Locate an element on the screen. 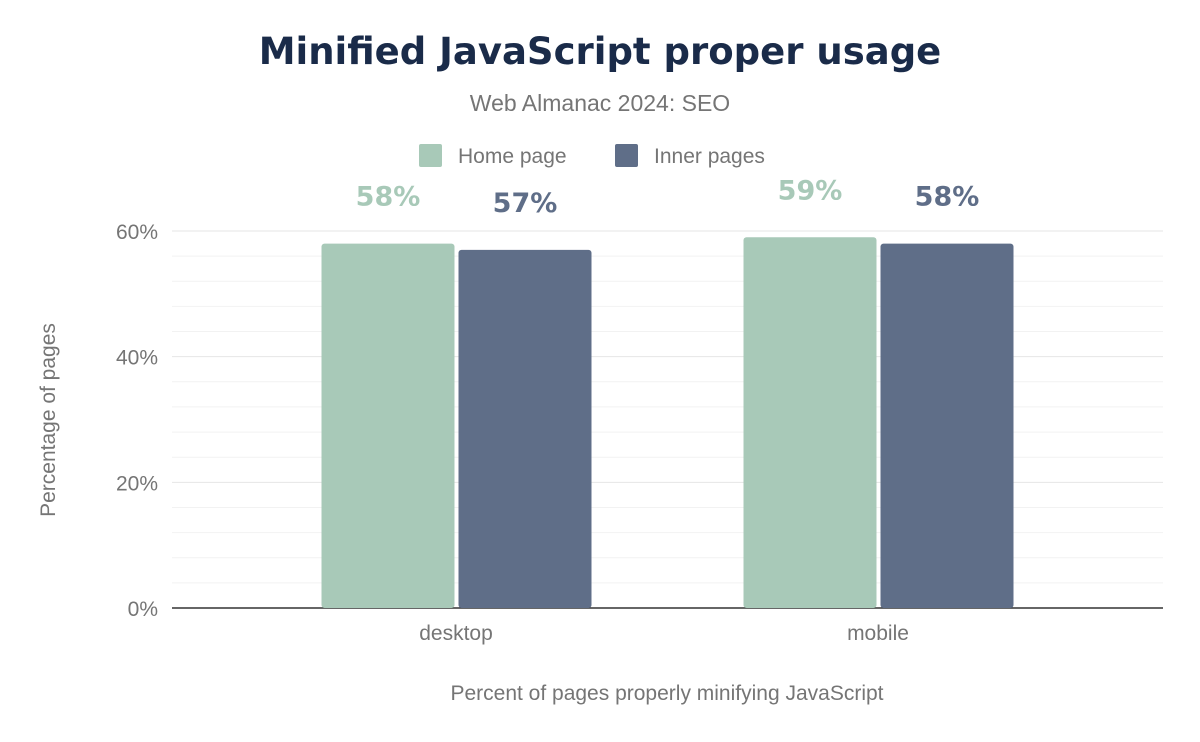 The width and height of the screenshot is (1200, 742). y-axis-title: Percentage of pages is located at coordinates (48, 420).